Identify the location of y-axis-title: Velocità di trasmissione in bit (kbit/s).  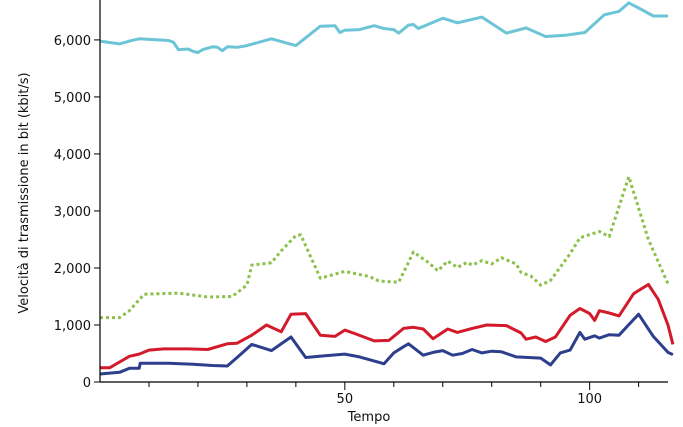
(24, 192).